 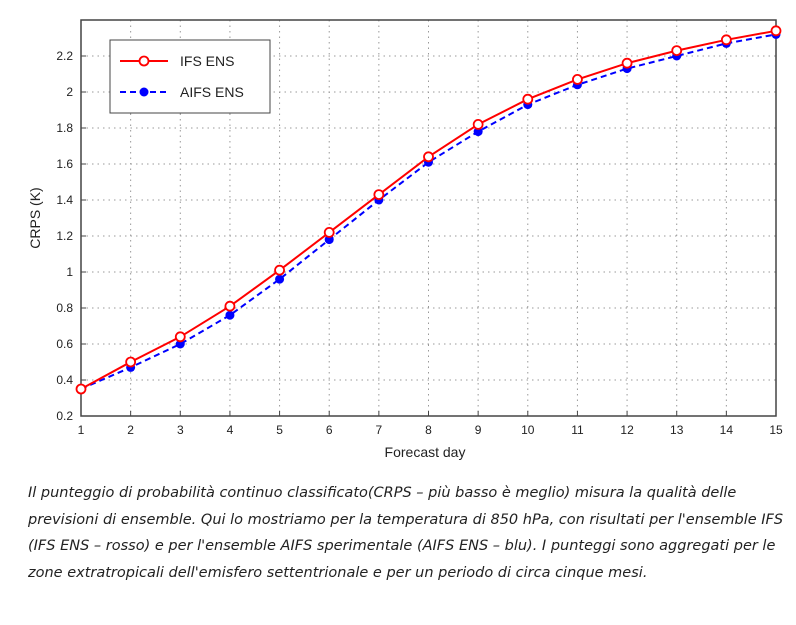 I want to click on x-tick-label: 13, so click(x=677, y=430).